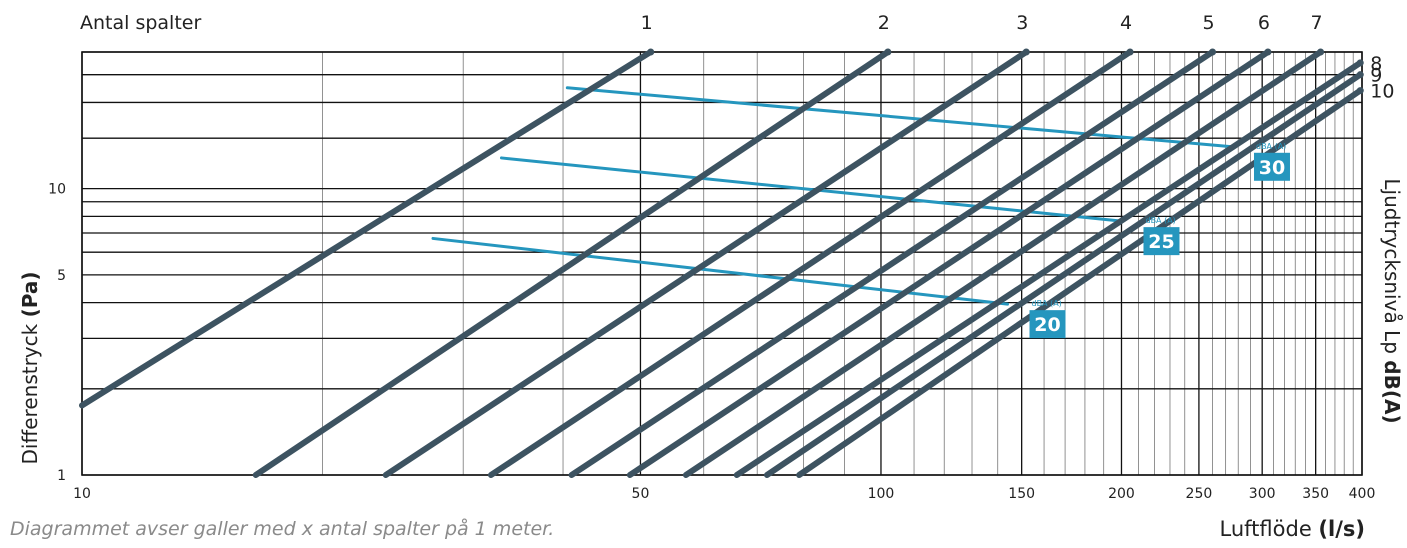 The width and height of the screenshot is (1407, 548). I want to click on x-axis-label-text: Luftflöde, so click(1269, 529).